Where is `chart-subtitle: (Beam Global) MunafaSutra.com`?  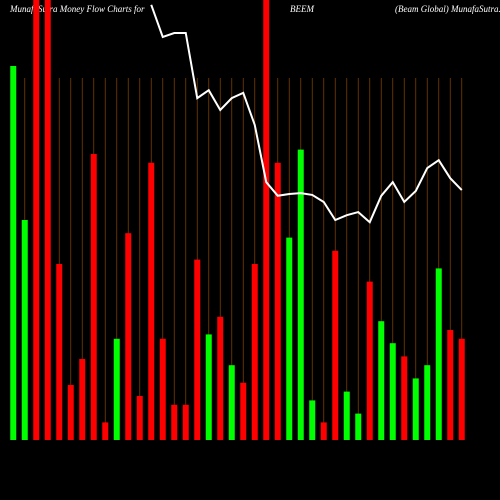 chart-subtitle: (Beam Global) MunafaSutra.com is located at coordinates (447, 9).